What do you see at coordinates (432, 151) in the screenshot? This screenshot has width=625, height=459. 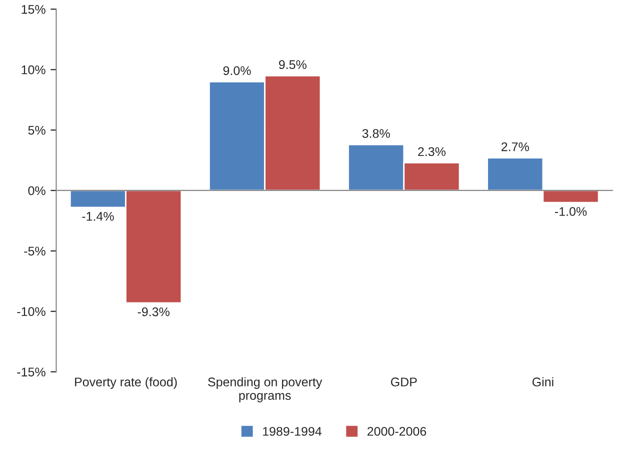 I see `data-label: 2.3%` at bounding box center [432, 151].